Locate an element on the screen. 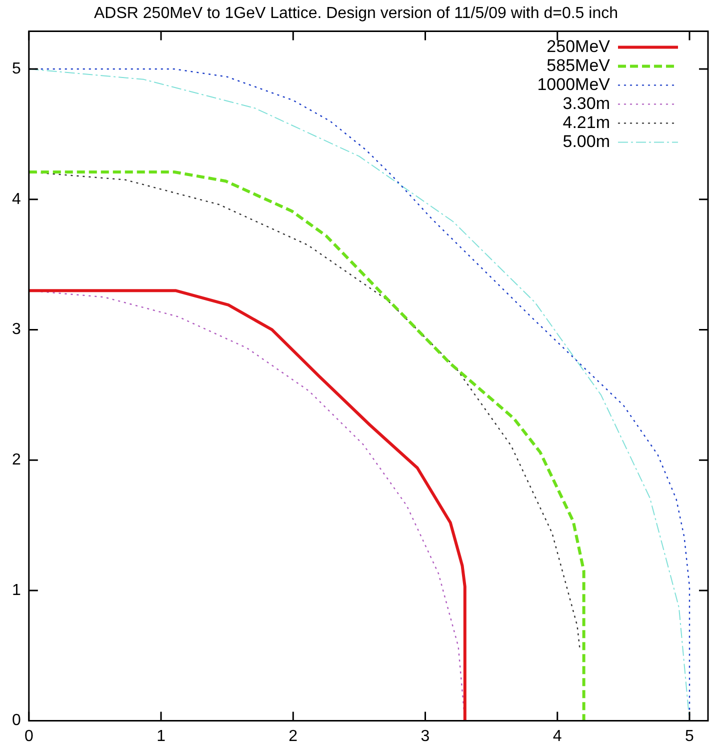  legend-label: 250MeV is located at coordinates (578, 46).